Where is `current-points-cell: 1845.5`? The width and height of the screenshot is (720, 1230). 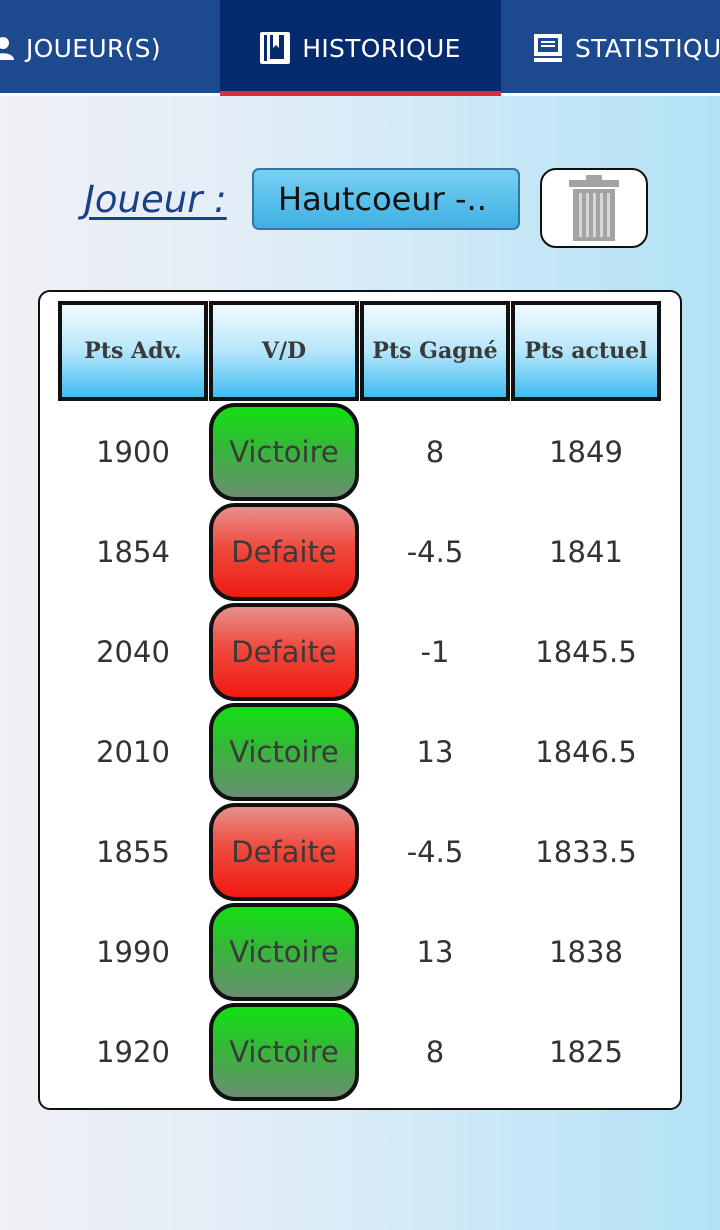
current-points-cell: 1845.5 is located at coordinates (586, 652).